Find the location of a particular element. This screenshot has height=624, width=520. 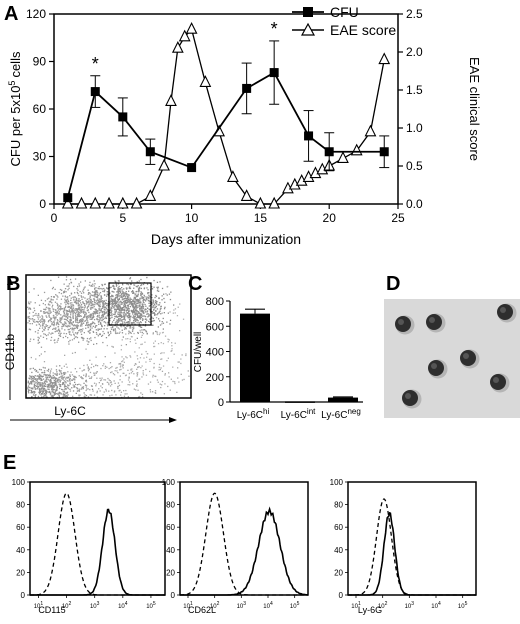

e-x-tick-label: 102 is located at coordinates (67, 605).